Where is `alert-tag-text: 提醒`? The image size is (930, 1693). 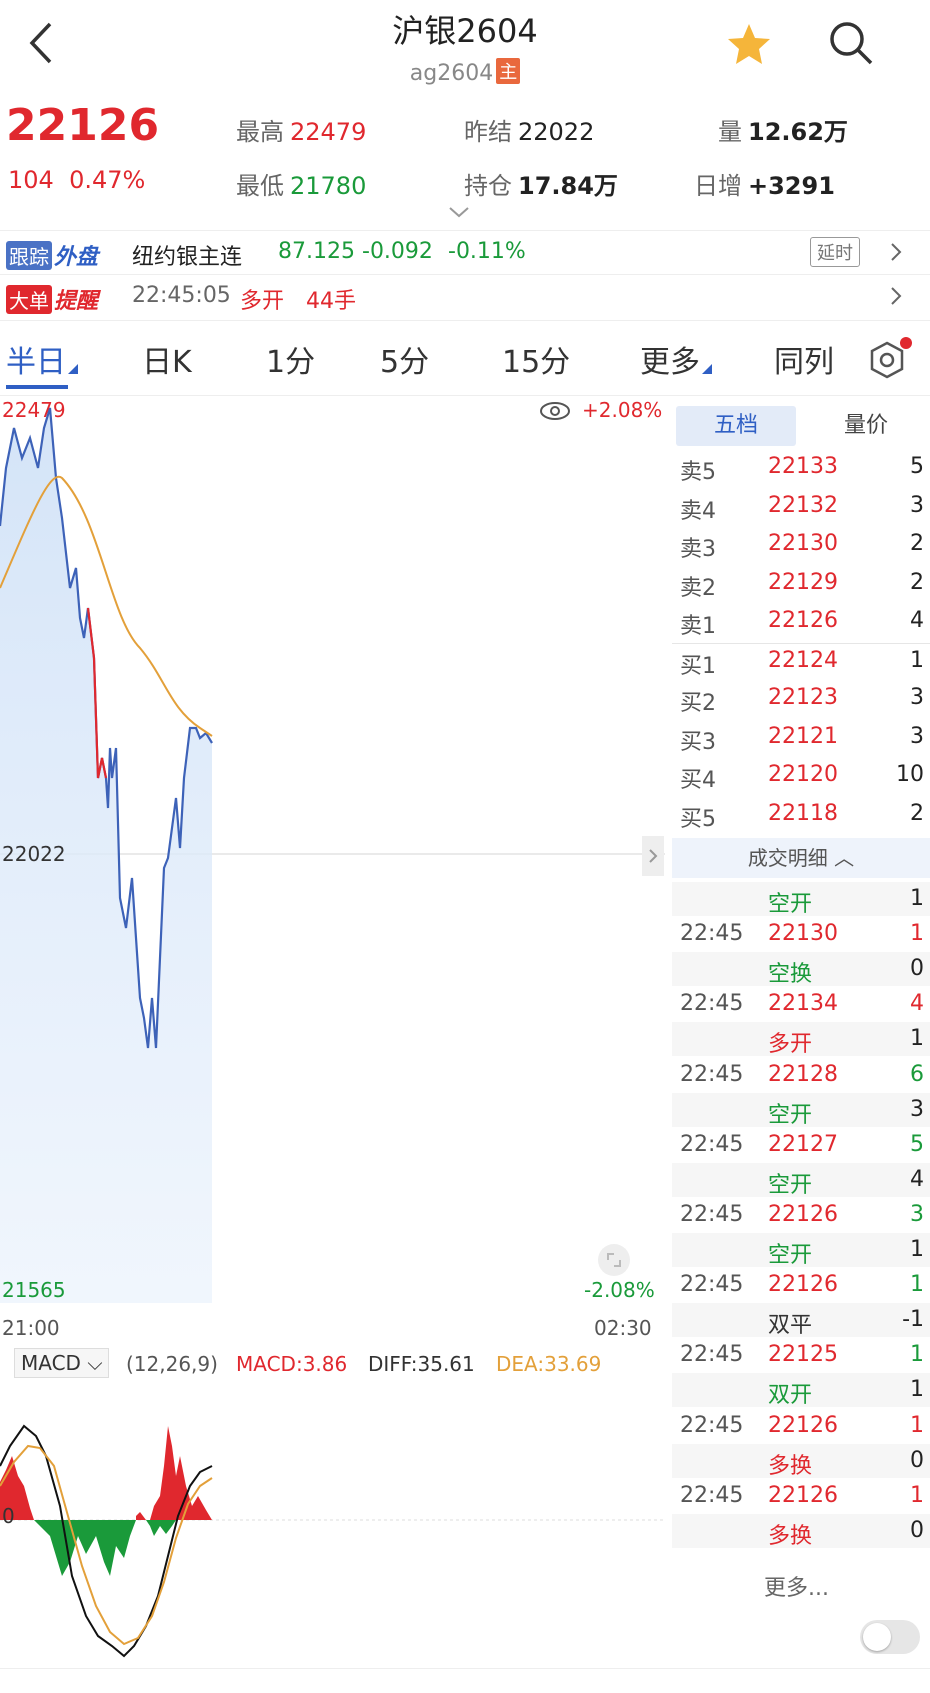 alert-tag-text: 提醒 is located at coordinates (76, 301).